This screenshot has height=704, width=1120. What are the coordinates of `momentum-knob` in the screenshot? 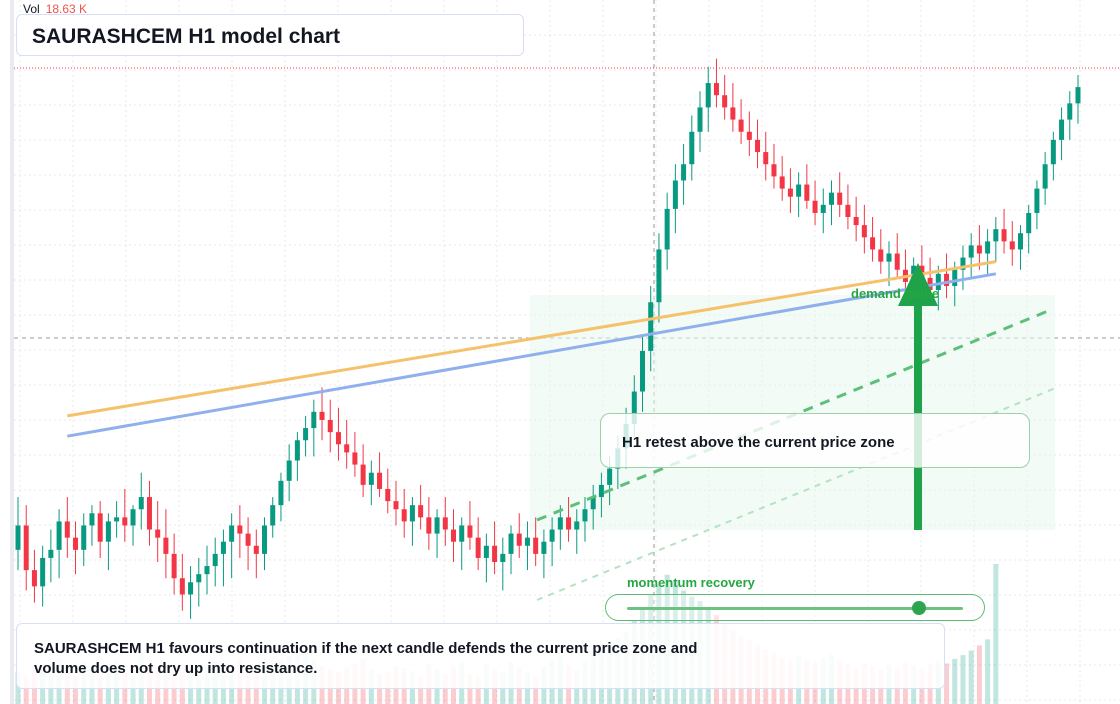 It's located at (919, 608).